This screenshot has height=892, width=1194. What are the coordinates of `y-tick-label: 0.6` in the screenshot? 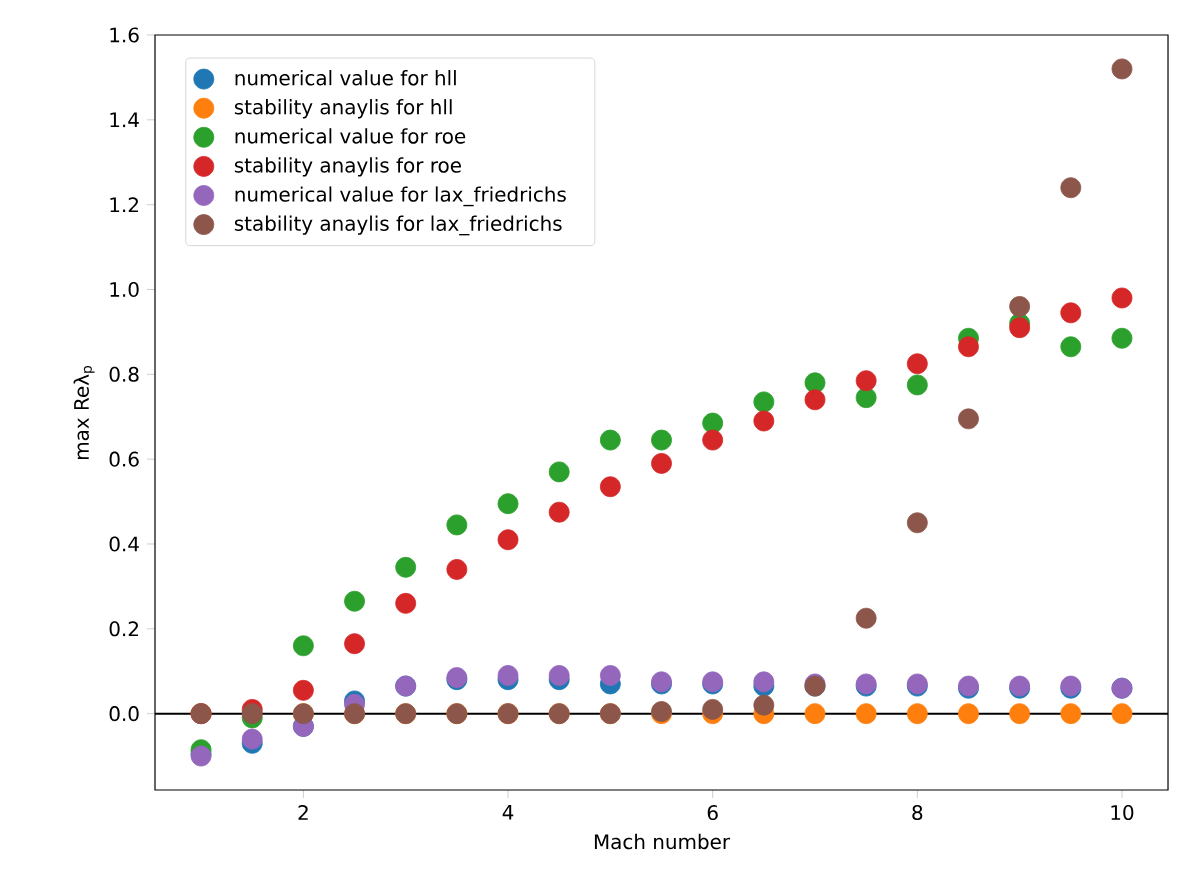 It's located at (124, 459).